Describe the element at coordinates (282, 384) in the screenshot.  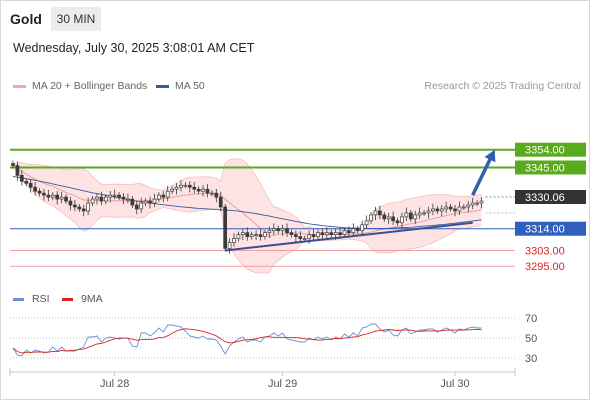
I see `x-axis-label: Jul 29` at that location.